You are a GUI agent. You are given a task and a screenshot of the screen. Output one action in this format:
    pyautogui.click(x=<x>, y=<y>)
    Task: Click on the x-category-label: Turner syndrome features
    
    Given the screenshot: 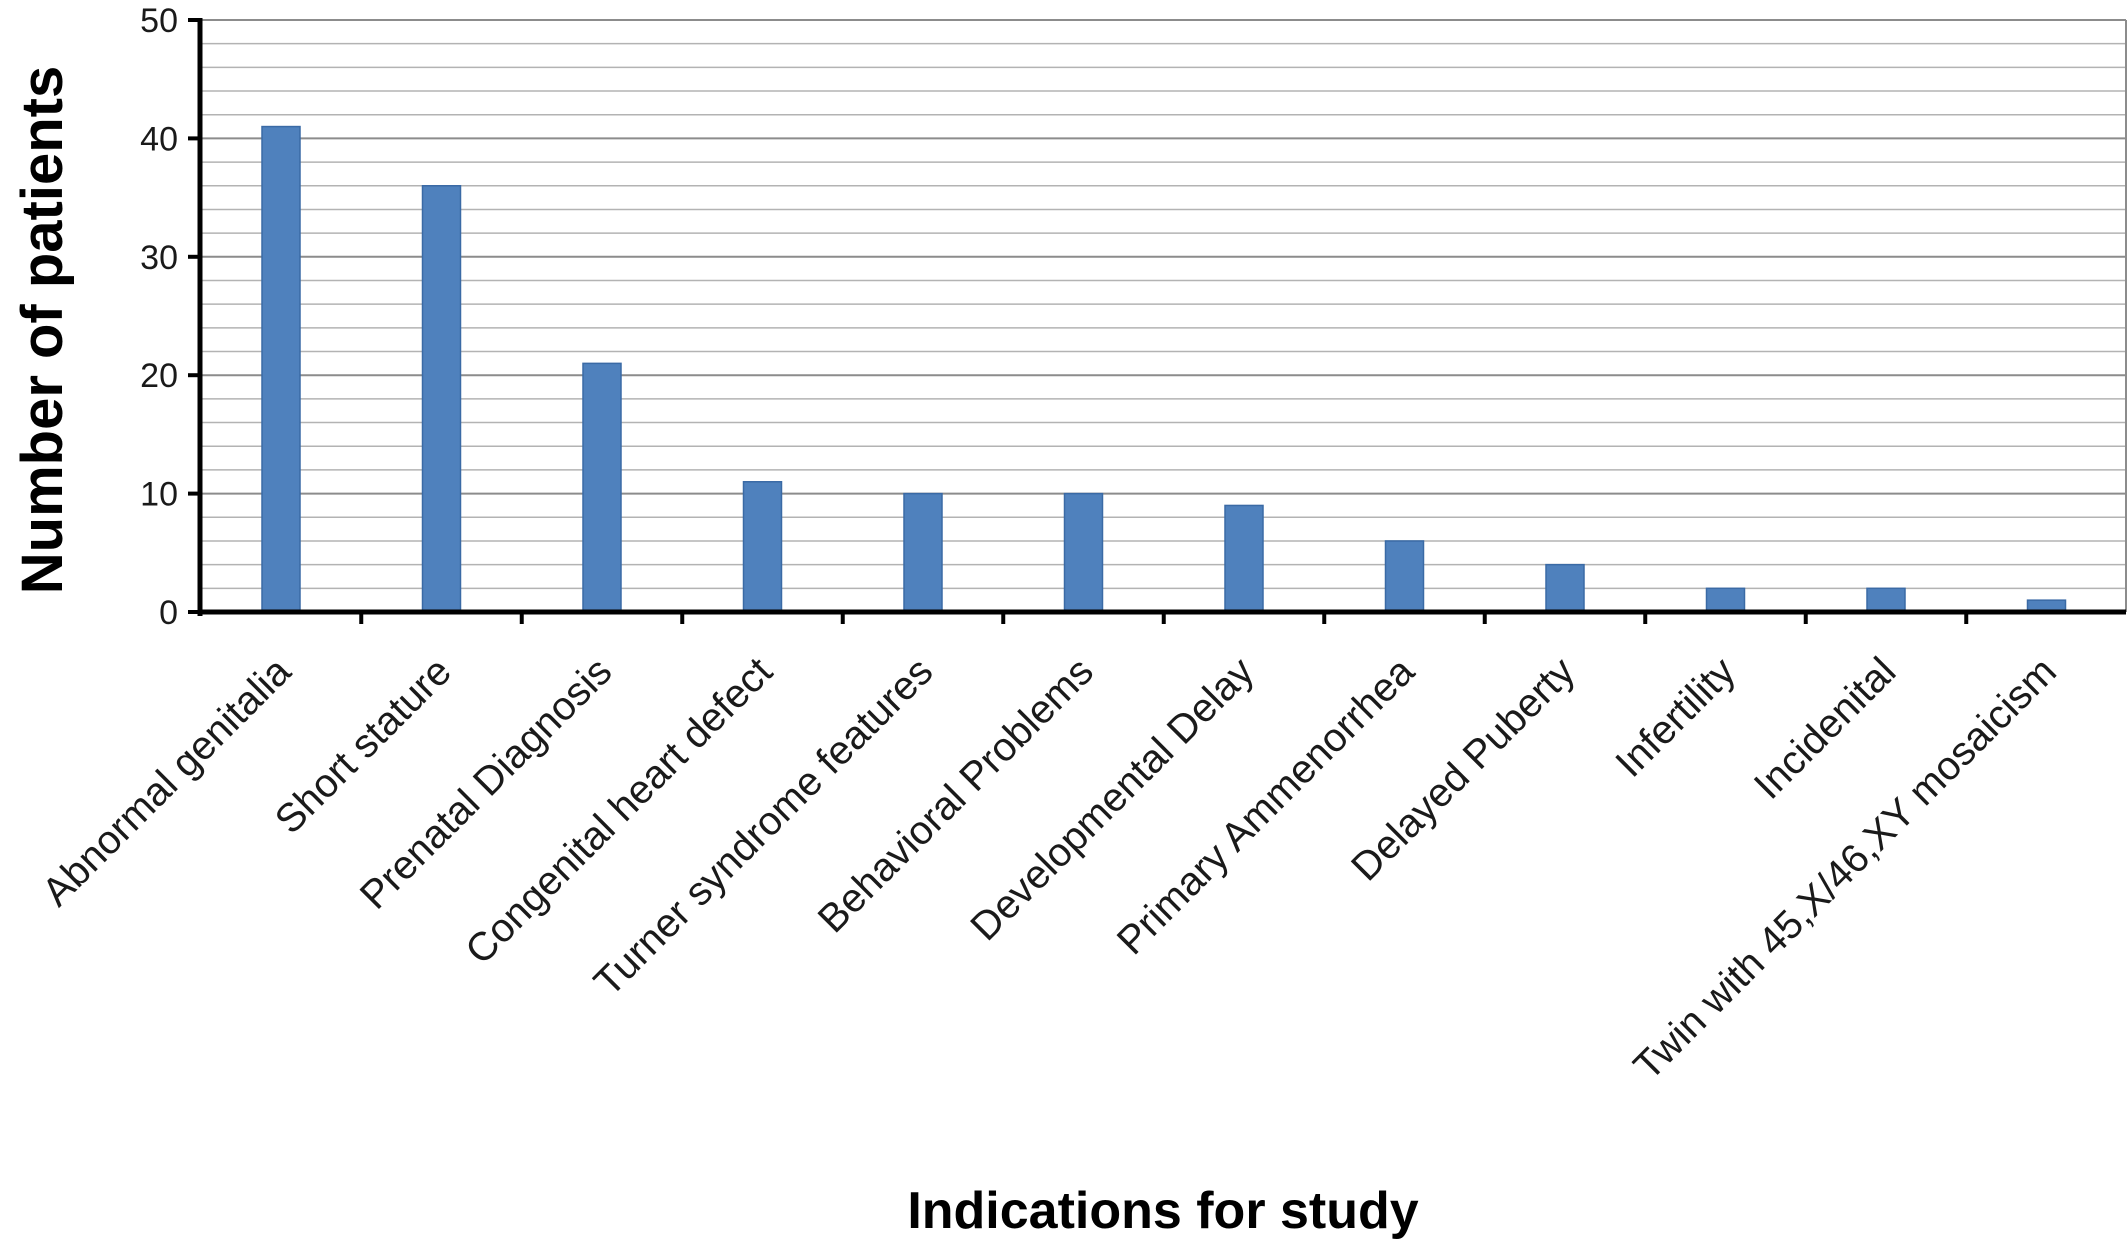 What is the action you would take?
    pyautogui.click(x=763, y=826)
    